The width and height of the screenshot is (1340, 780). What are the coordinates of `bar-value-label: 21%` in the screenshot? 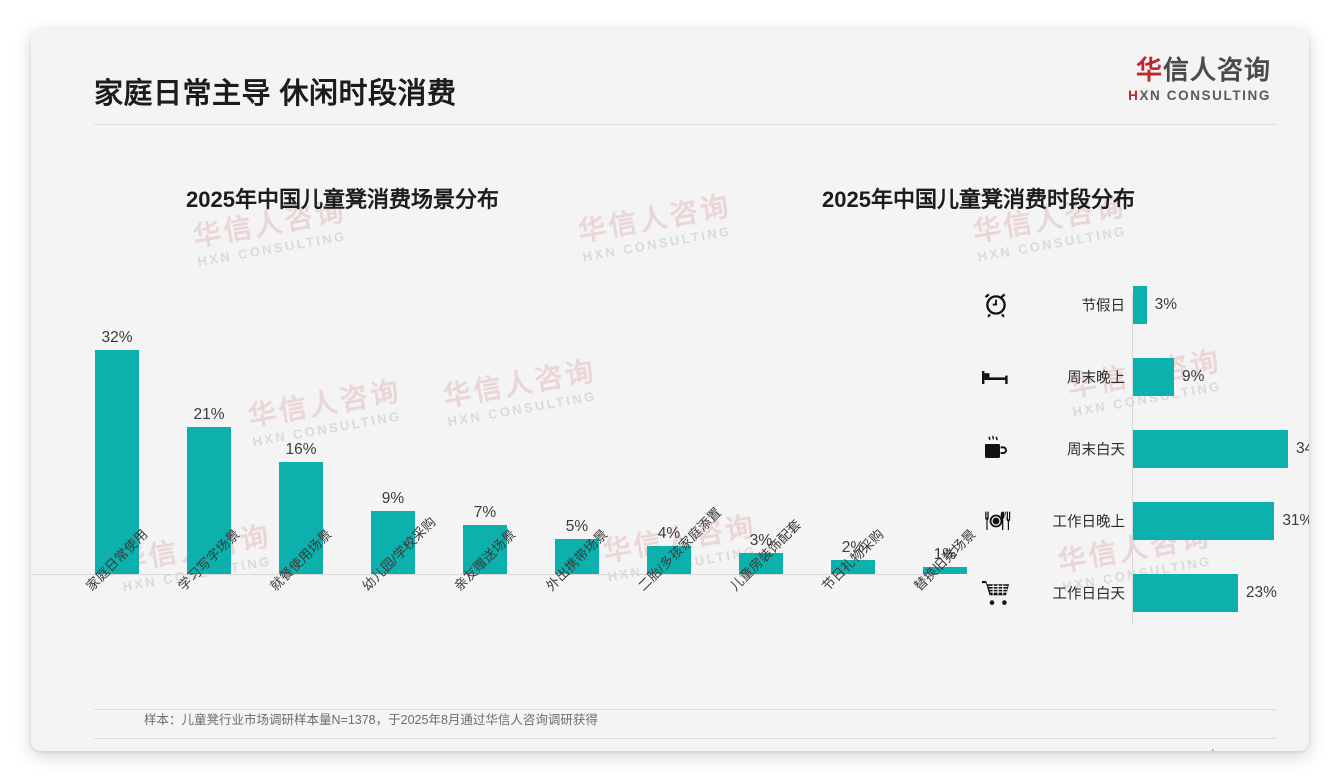 It's located at (209, 414).